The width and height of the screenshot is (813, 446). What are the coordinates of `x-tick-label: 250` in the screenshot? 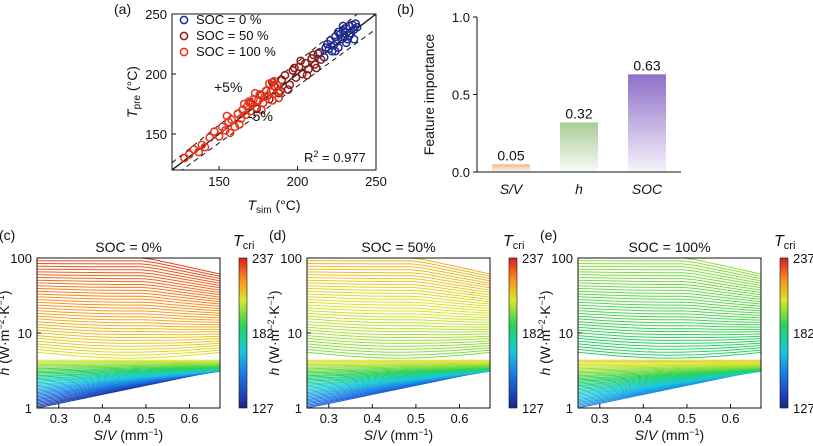 It's located at (376, 181).